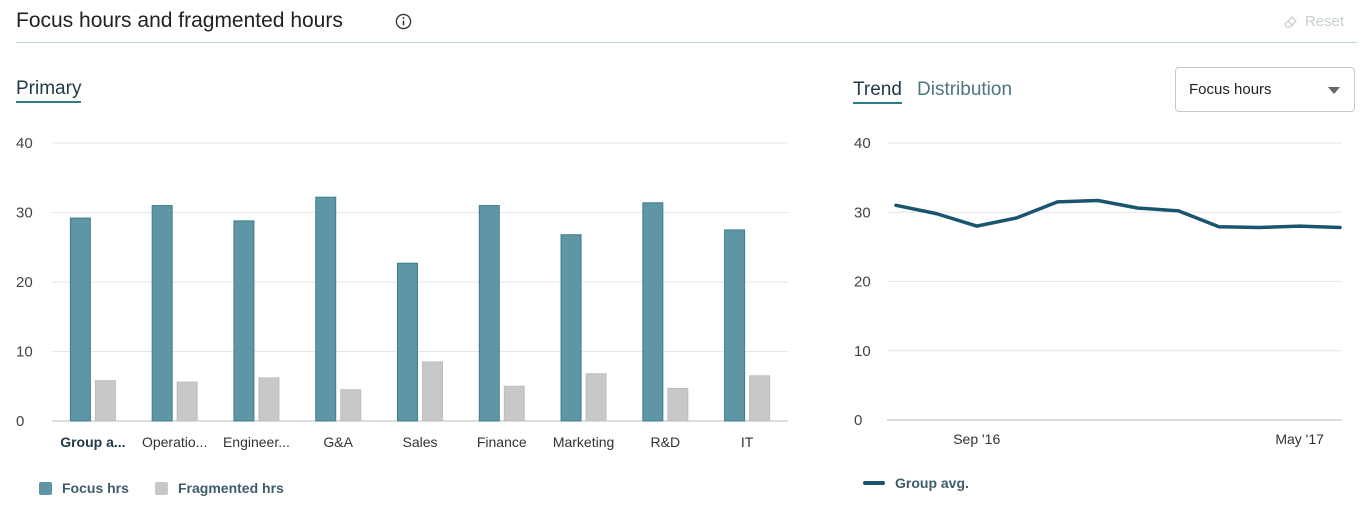  Describe the element at coordinates (1230, 89) in the screenshot. I see `dropdown-value: Focus hours` at that location.